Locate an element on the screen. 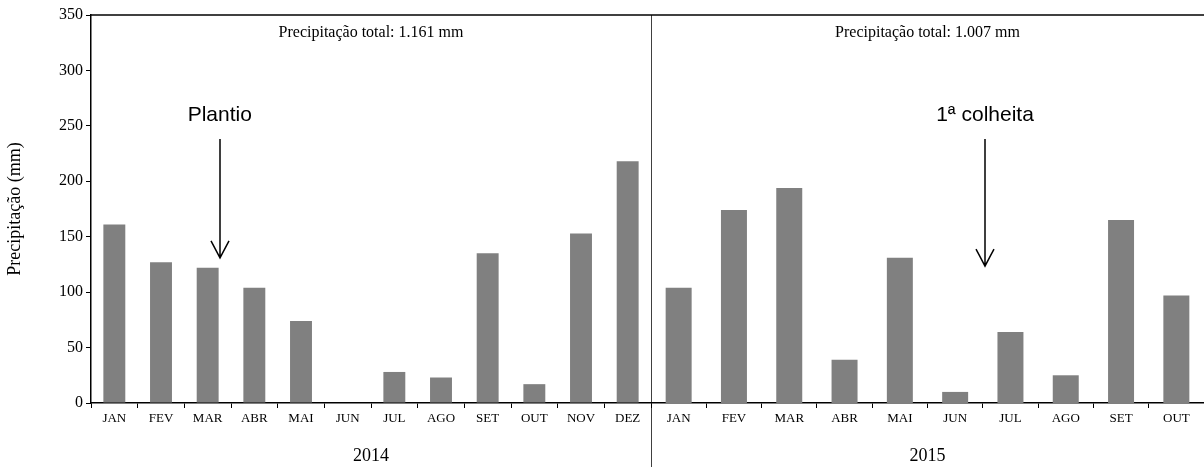 The image size is (1204, 467). y-tick-label: 100 is located at coordinates (71, 291).